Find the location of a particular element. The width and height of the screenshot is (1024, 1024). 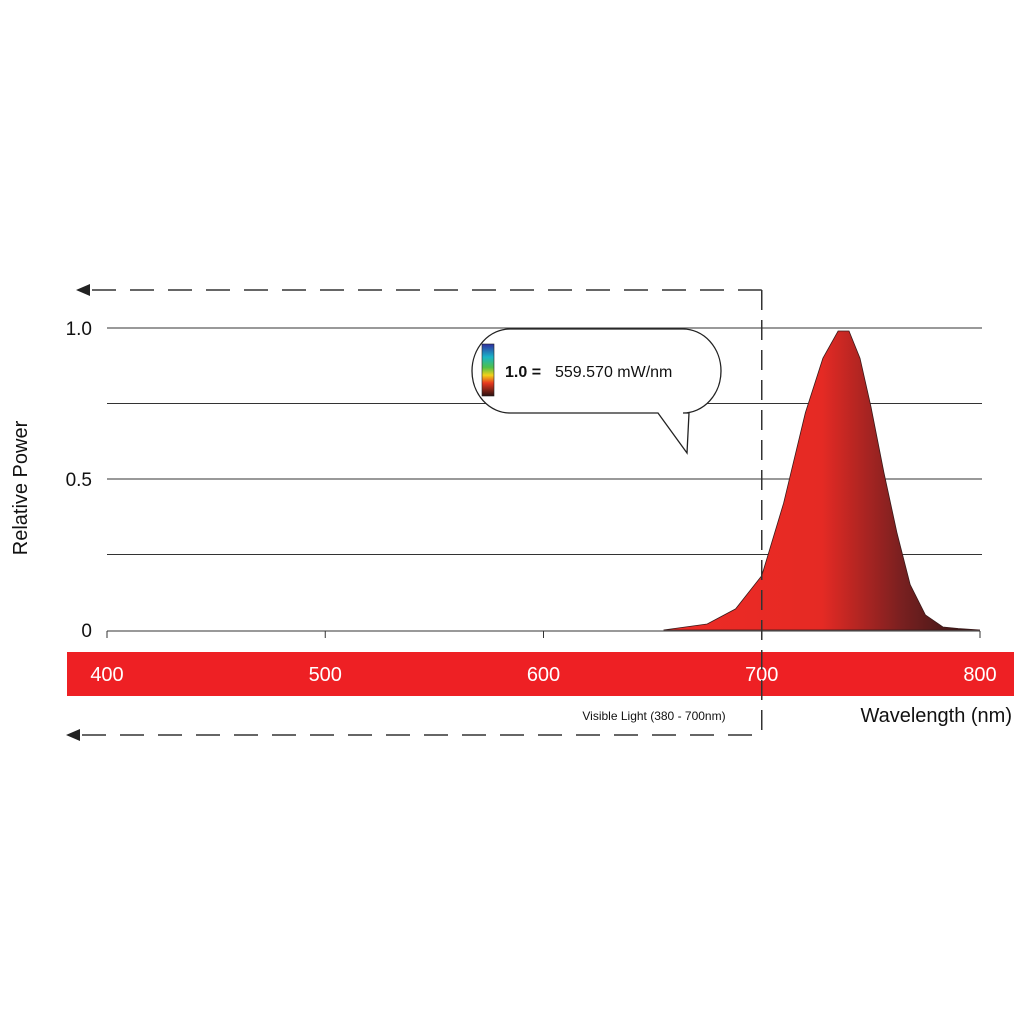

y-tick-label: 0 is located at coordinates (86, 631).